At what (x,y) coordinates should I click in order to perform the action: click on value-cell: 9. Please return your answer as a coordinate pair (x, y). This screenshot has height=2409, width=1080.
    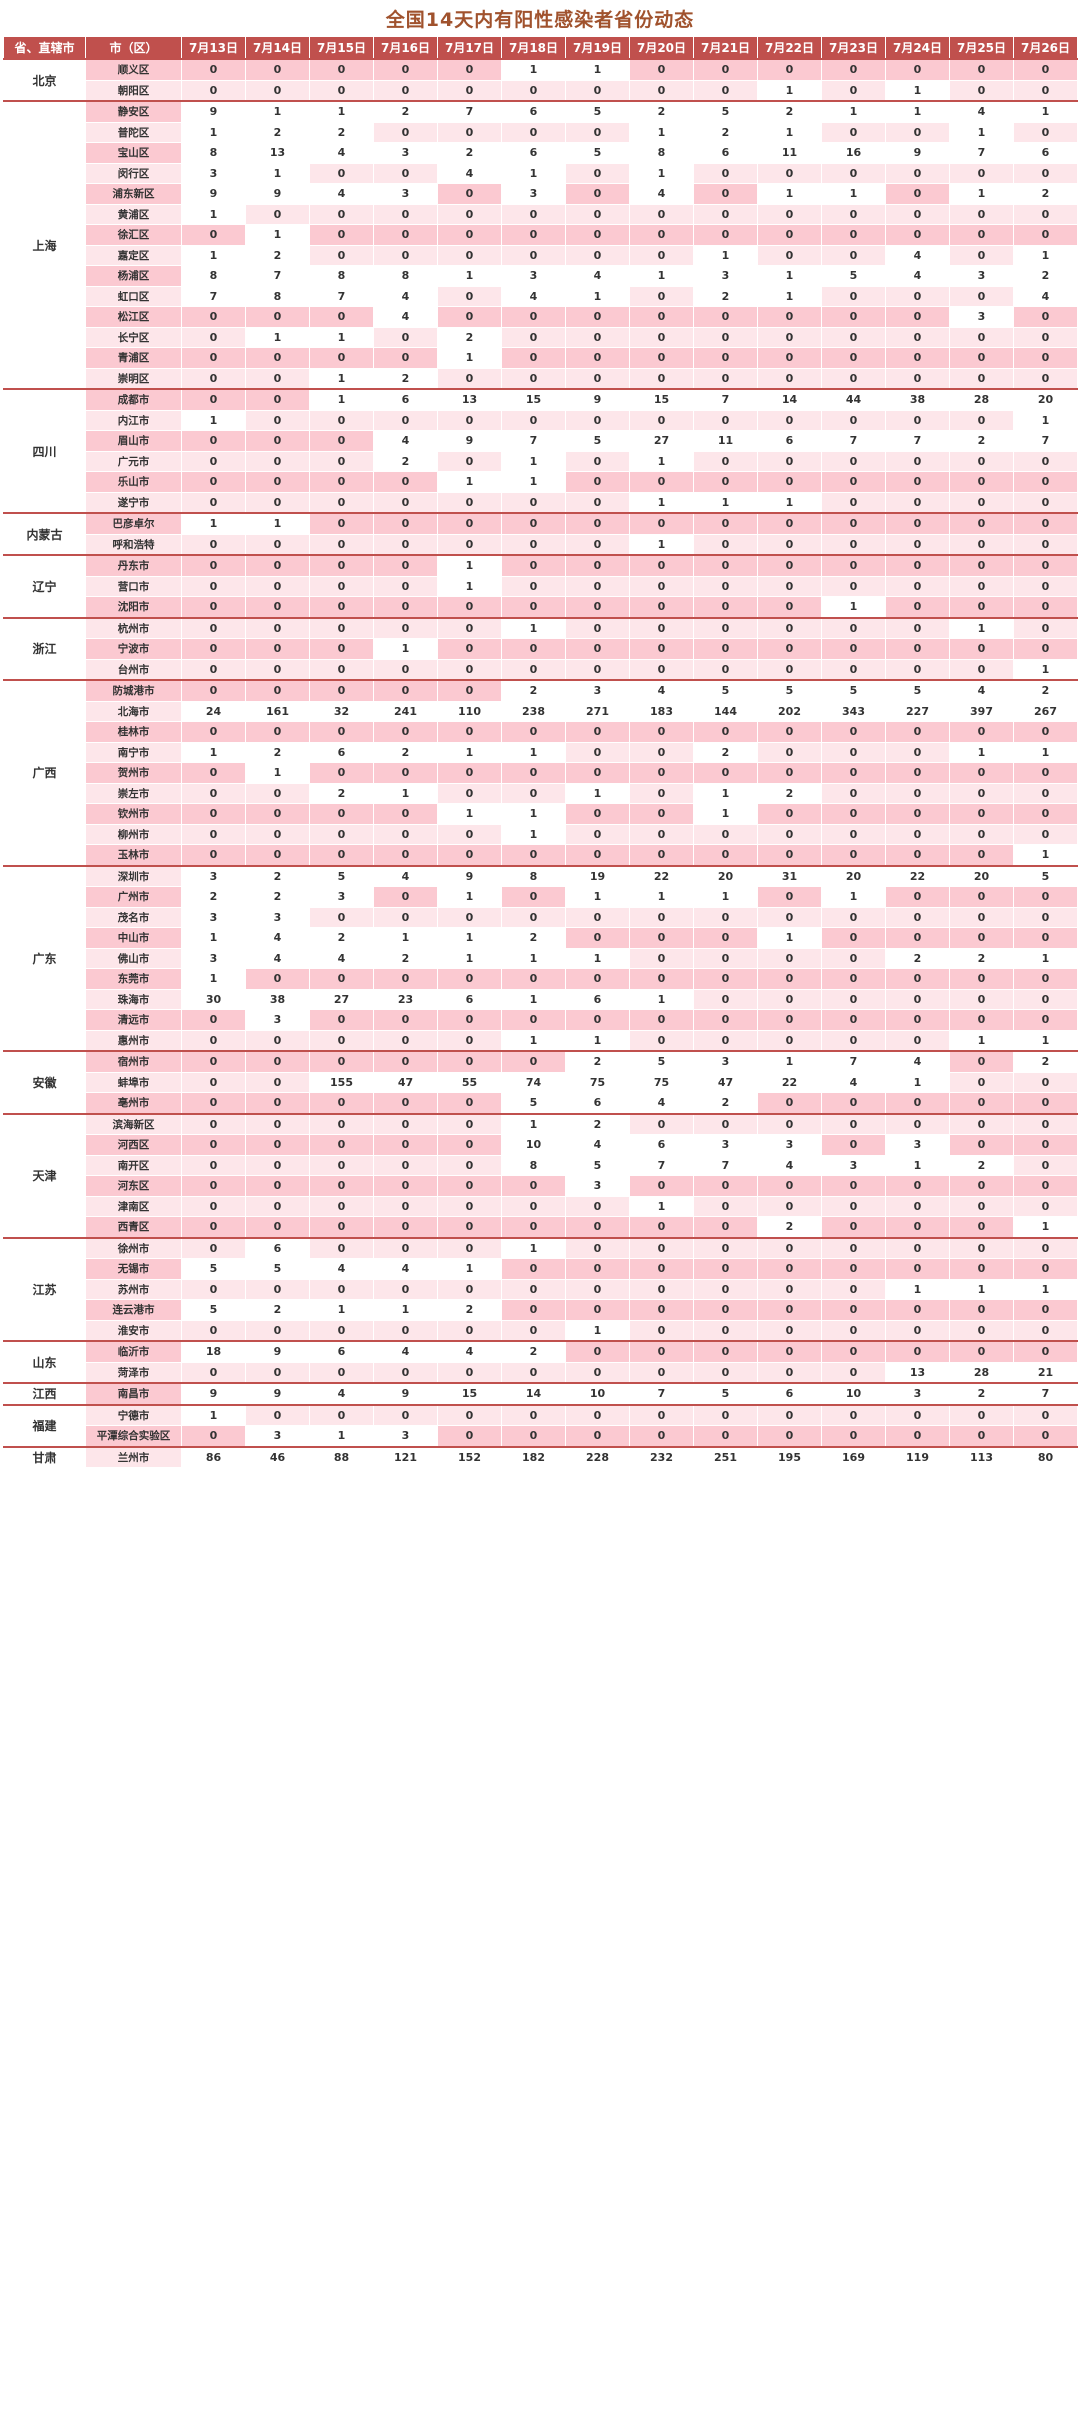
    Looking at the image, I should click on (277, 1393).